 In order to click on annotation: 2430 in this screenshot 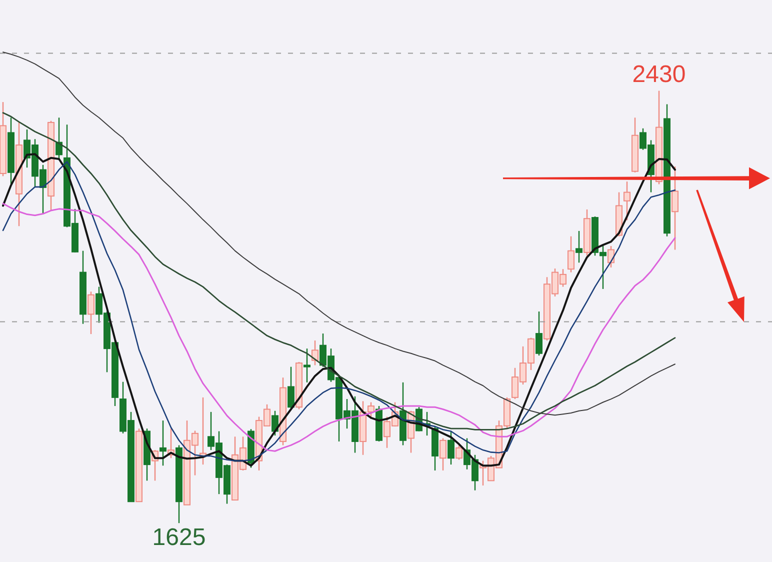, I will do `click(659, 74)`.